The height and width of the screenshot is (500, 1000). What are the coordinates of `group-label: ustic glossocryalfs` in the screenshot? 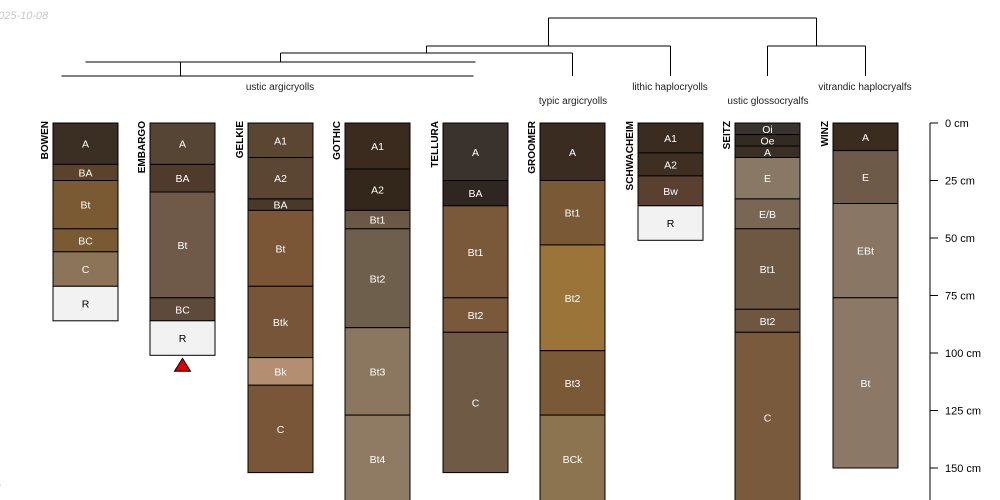 It's located at (767, 101).